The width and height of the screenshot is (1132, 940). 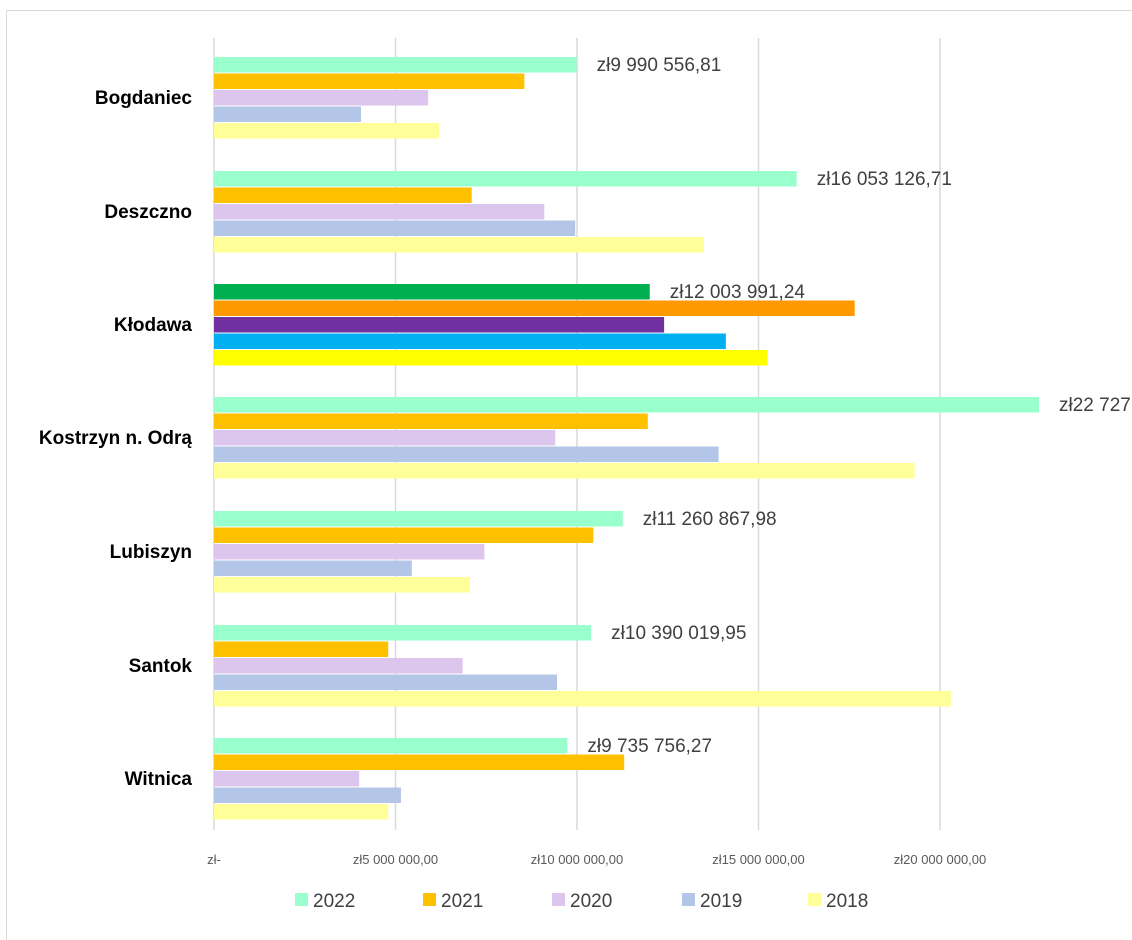 I want to click on category-label-0: Bogdaniec, so click(x=144, y=98).